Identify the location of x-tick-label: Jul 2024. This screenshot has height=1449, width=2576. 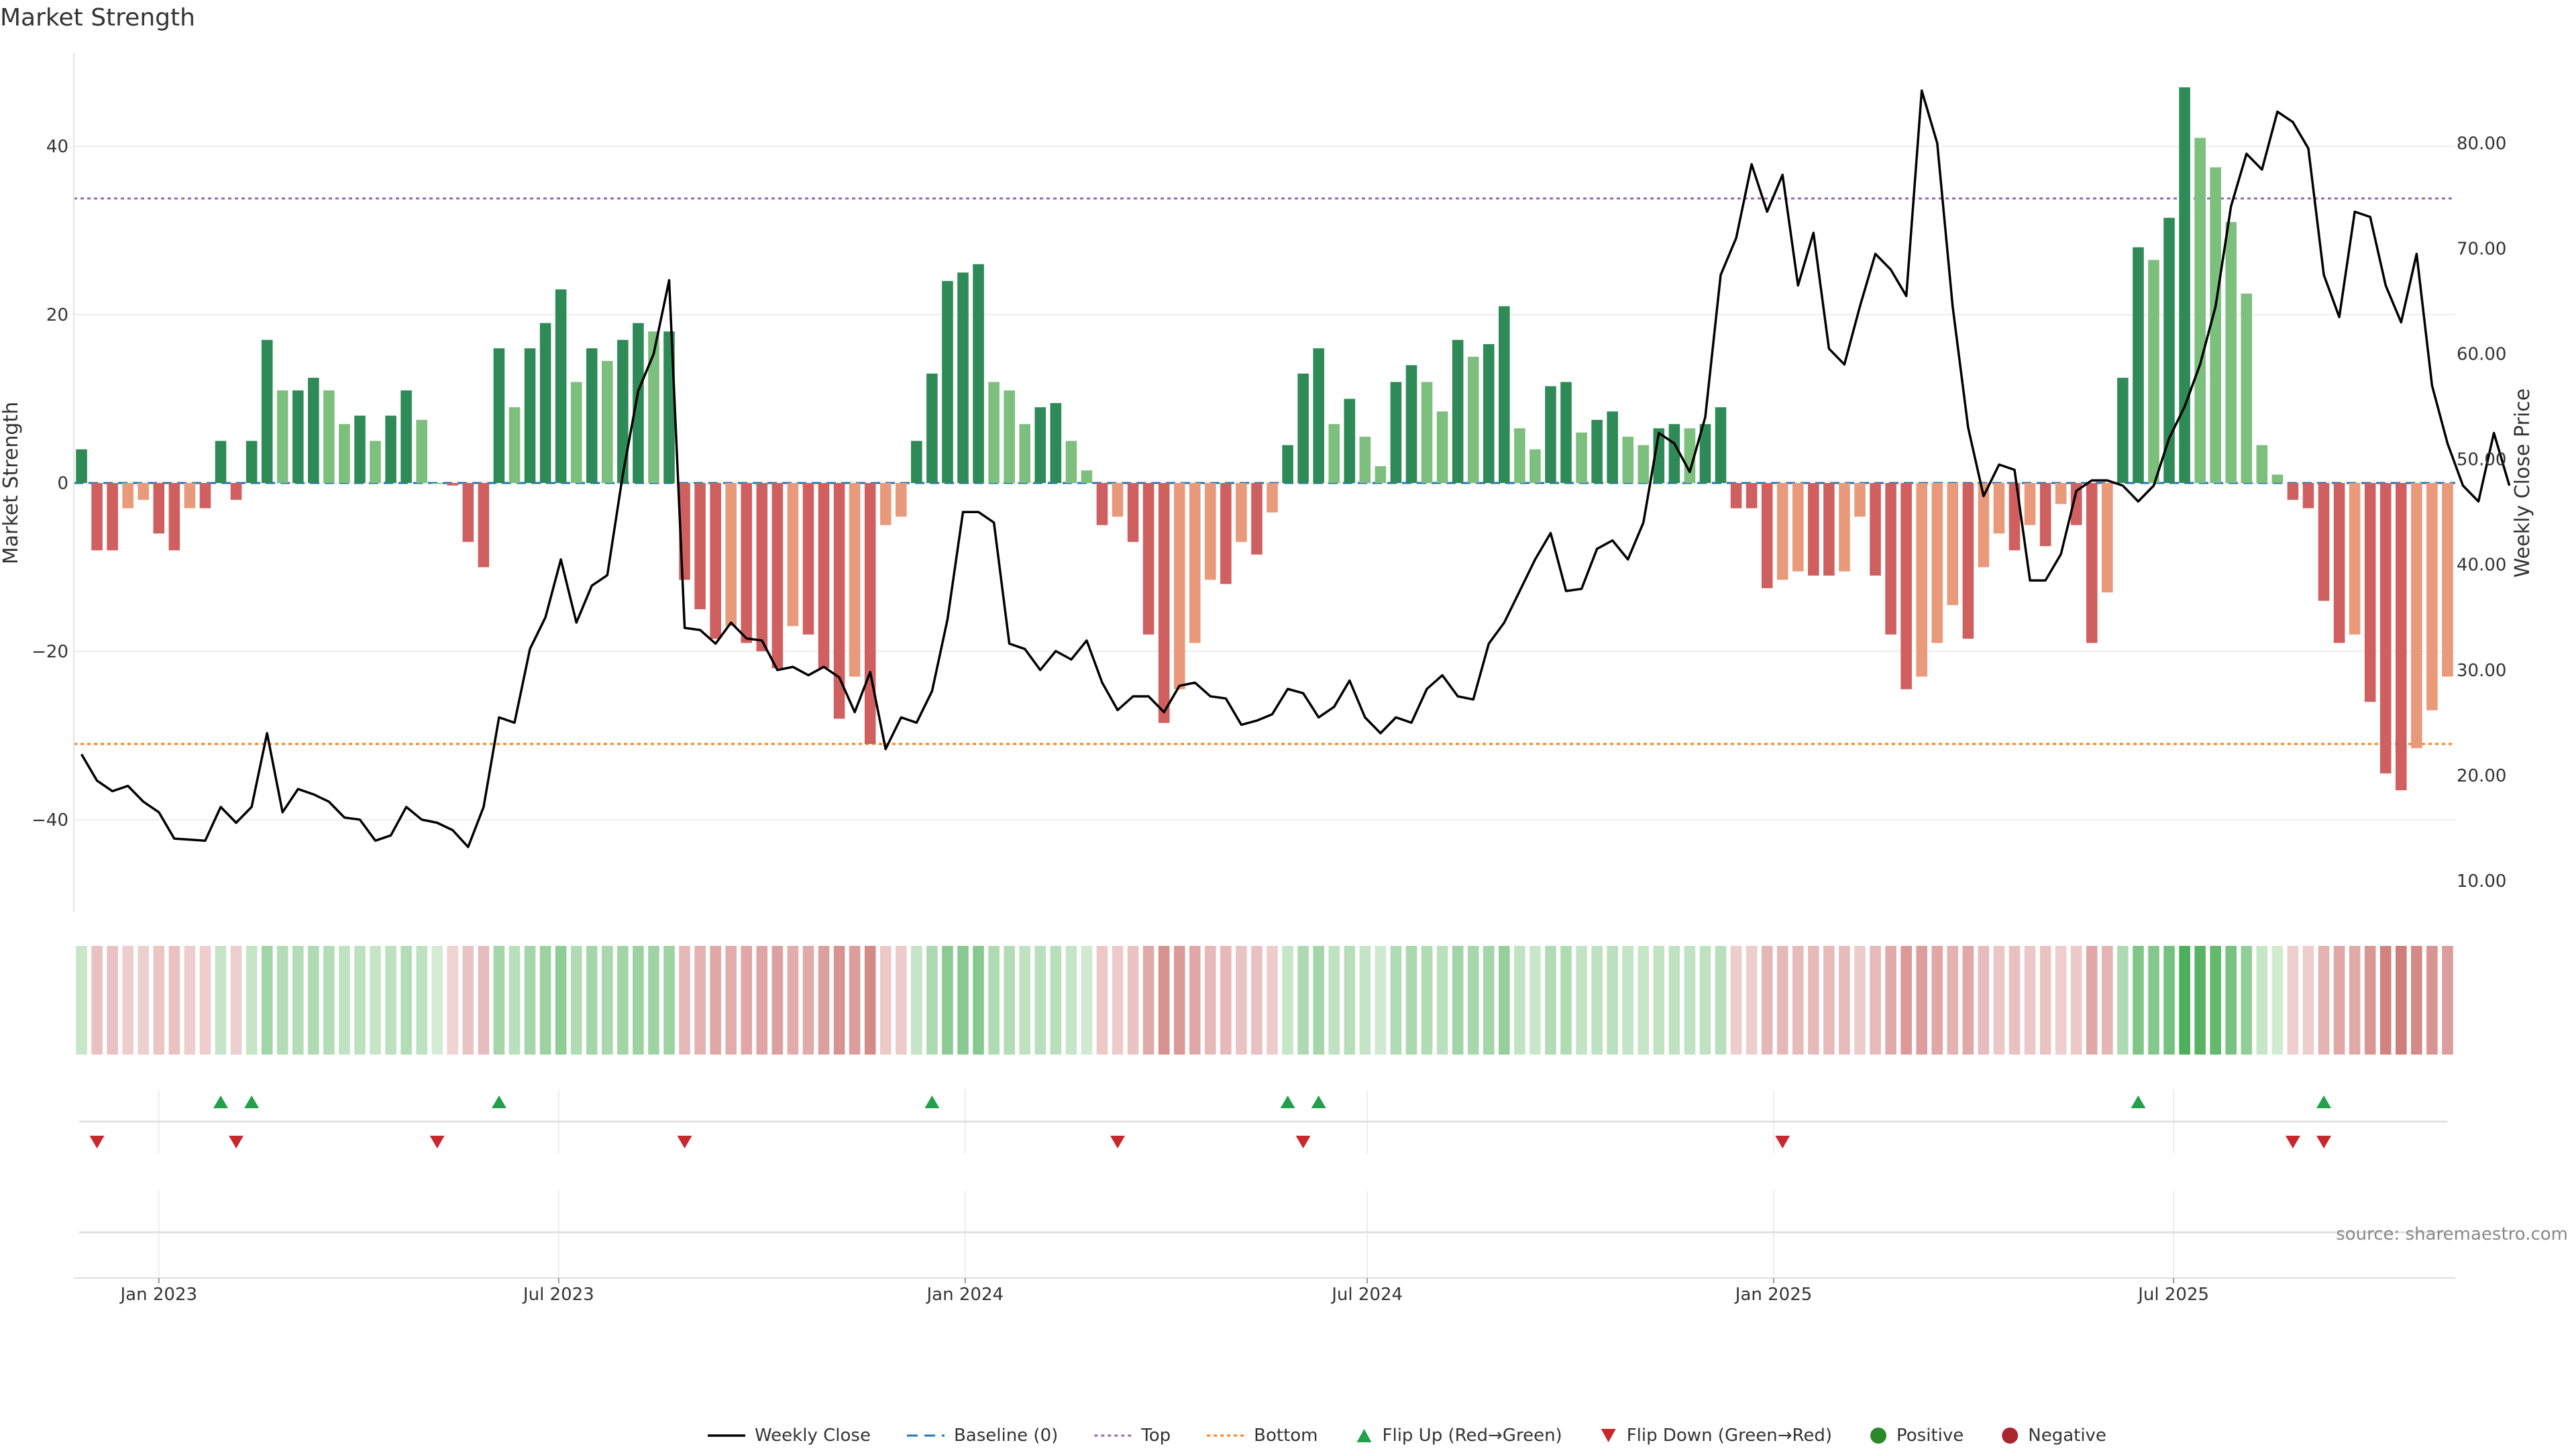
(1366, 1295).